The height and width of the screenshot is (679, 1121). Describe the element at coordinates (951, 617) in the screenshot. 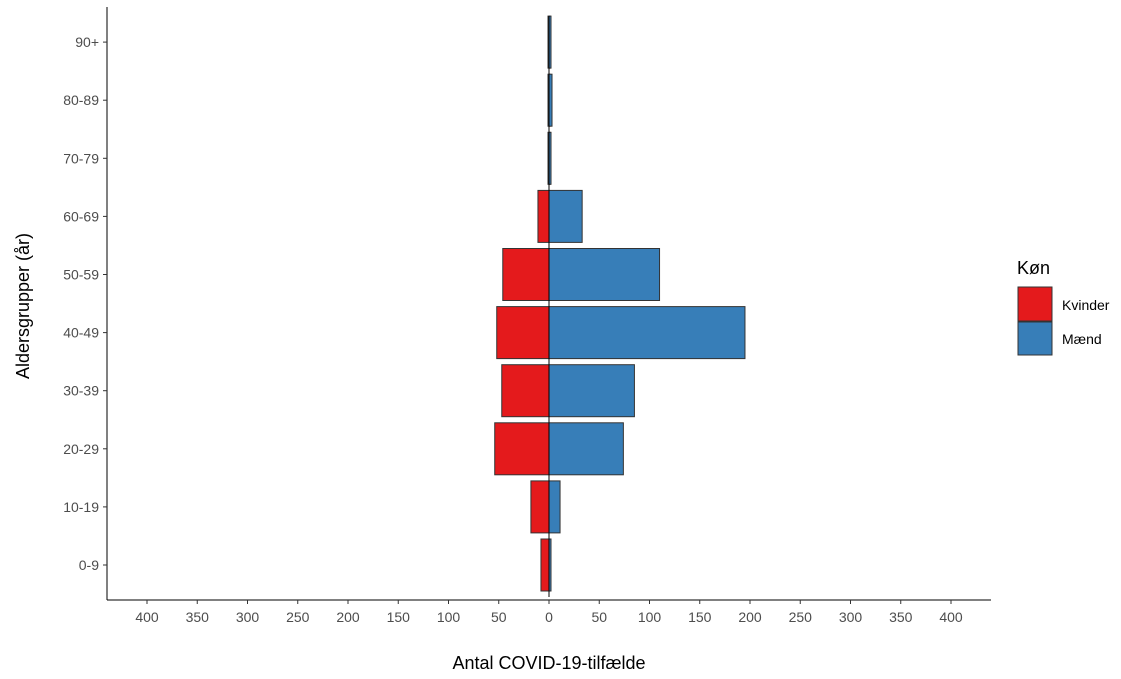

I see `x-tick-label-16: 400` at that location.